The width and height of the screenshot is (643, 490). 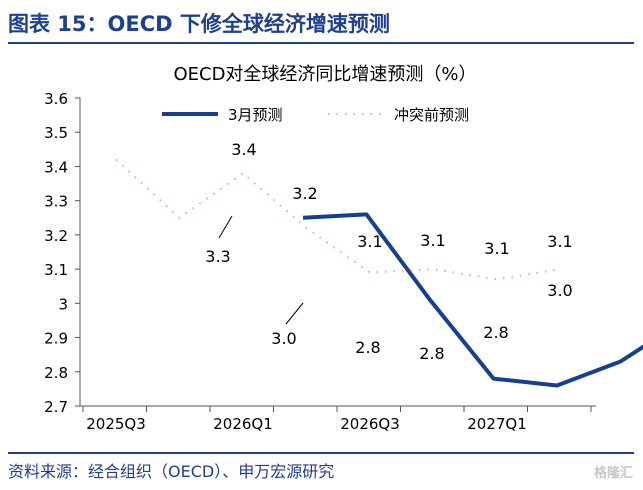 I want to click on y-tick-label: 3.4, so click(x=56, y=167).